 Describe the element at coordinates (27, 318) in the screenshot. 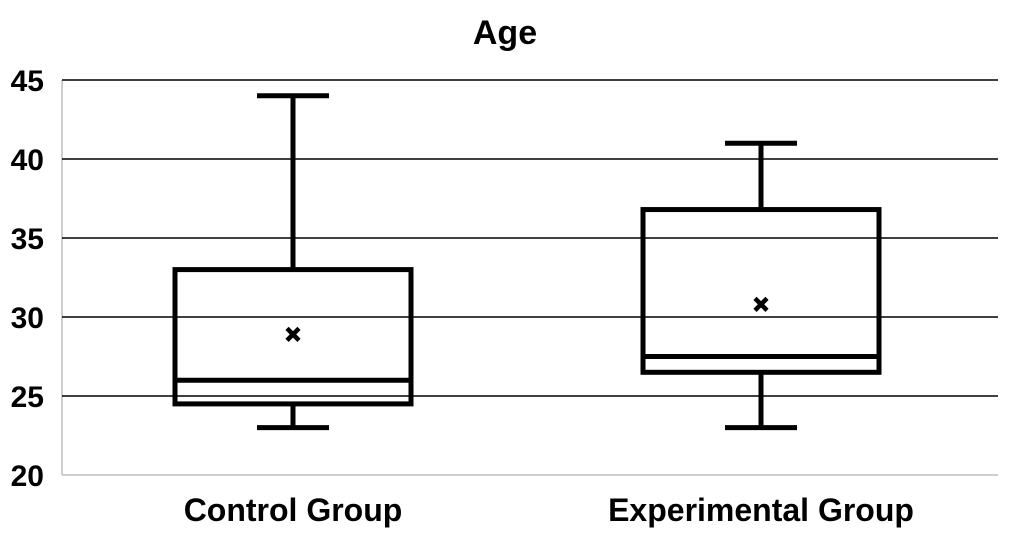

I see `y-tick-label-30: 30` at that location.